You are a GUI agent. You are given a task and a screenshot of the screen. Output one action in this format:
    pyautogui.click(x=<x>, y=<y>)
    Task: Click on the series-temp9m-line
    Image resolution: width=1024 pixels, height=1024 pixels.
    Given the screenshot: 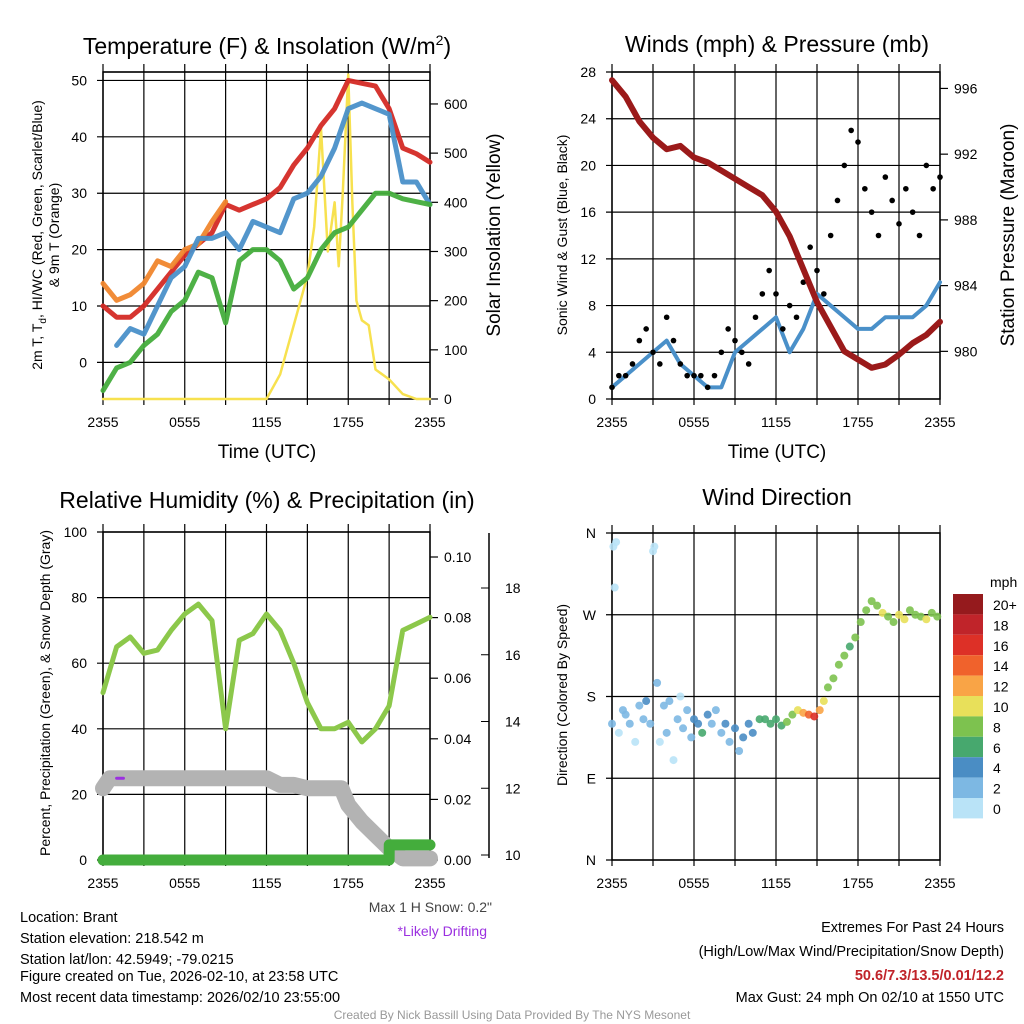 What is the action you would take?
    pyautogui.click(x=164, y=251)
    